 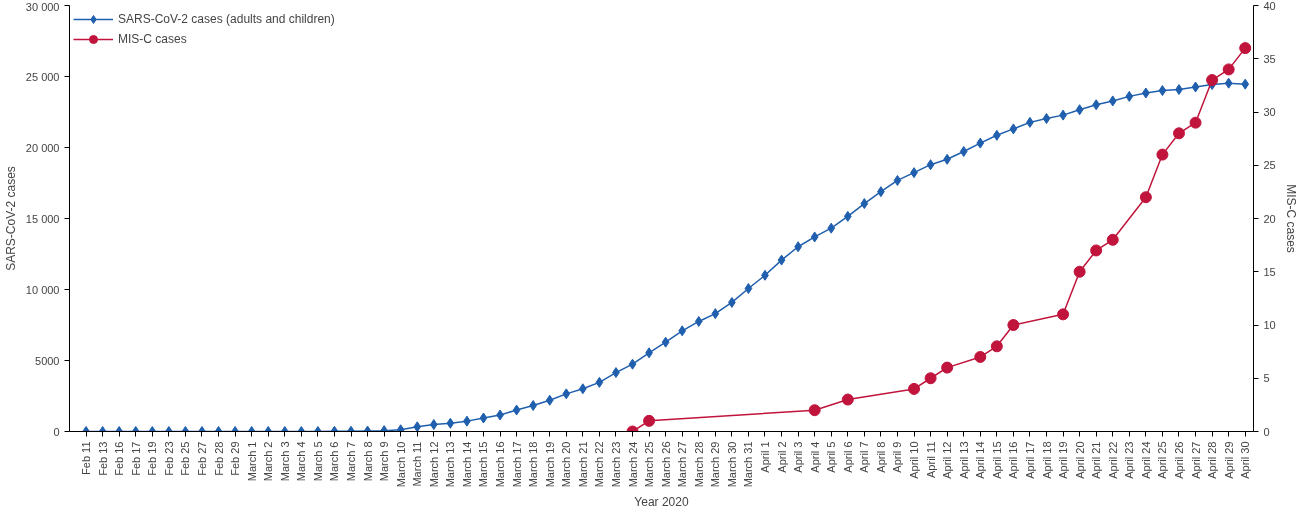 What do you see at coordinates (1079, 460) in the screenshot?
I see `x-tick-label: April 20` at bounding box center [1079, 460].